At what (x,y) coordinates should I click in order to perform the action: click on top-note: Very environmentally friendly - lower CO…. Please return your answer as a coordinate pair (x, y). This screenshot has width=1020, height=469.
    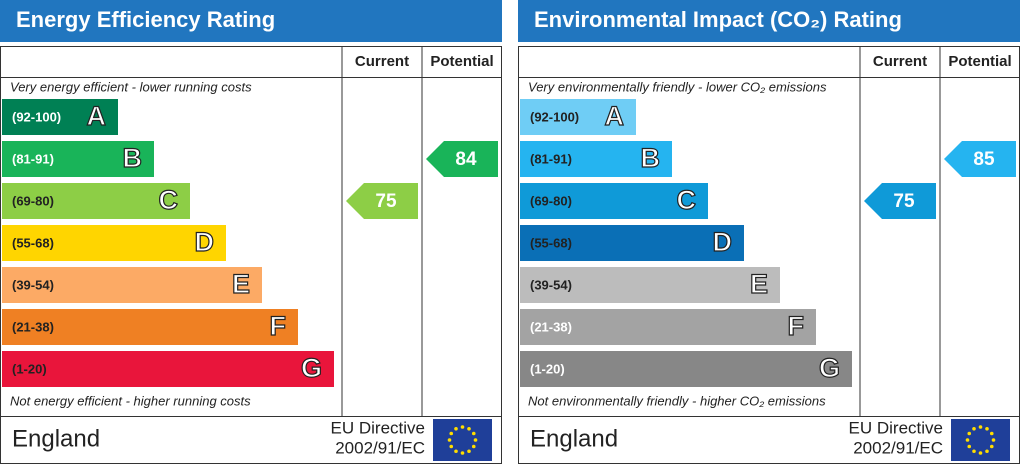
    Looking at the image, I should click on (677, 86).